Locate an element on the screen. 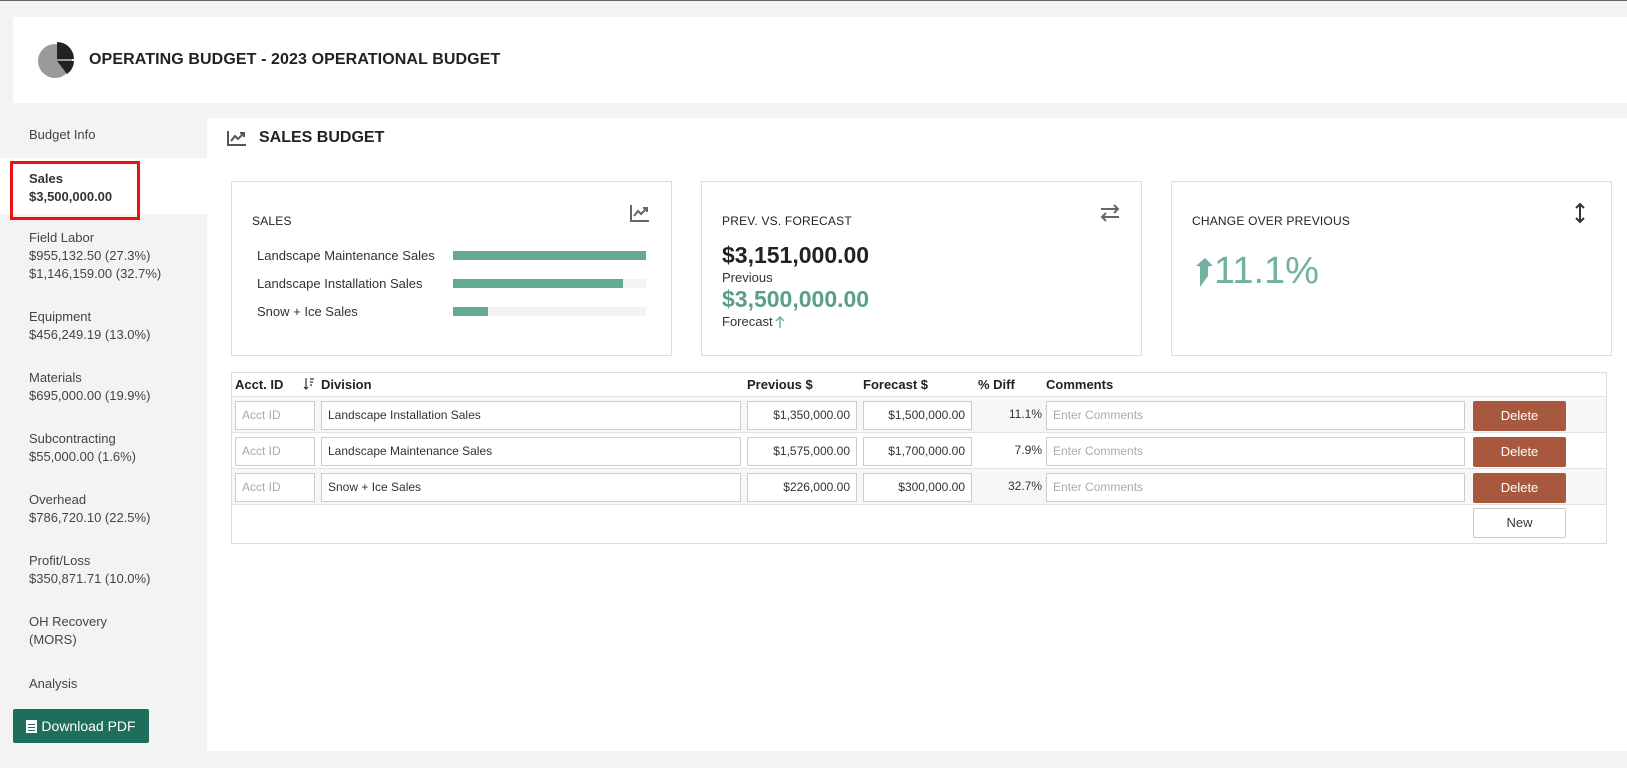  sidebar-item-budget-info: Budget Info is located at coordinates (103, 135).